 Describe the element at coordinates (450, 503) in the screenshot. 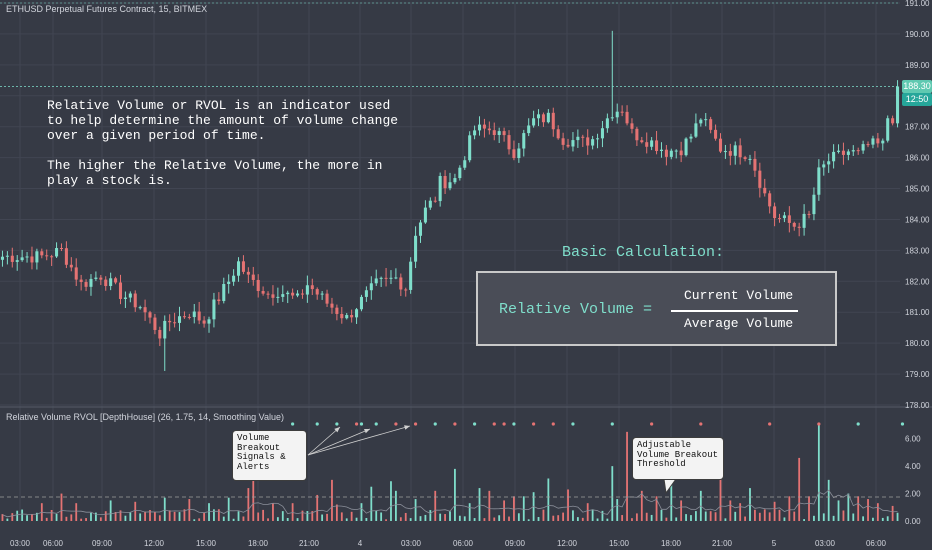

I see `volume-smoothing-line` at that location.